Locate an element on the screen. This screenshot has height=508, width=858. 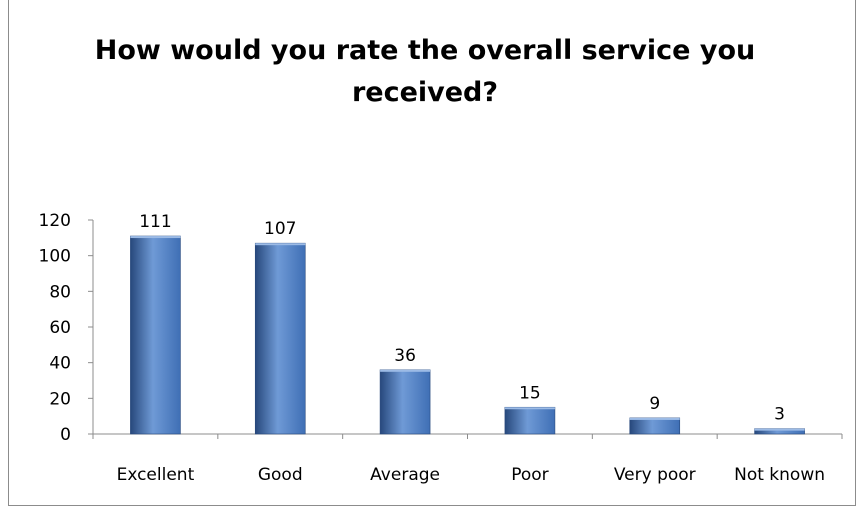
x-tick-label: Good is located at coordinates (280, 475).